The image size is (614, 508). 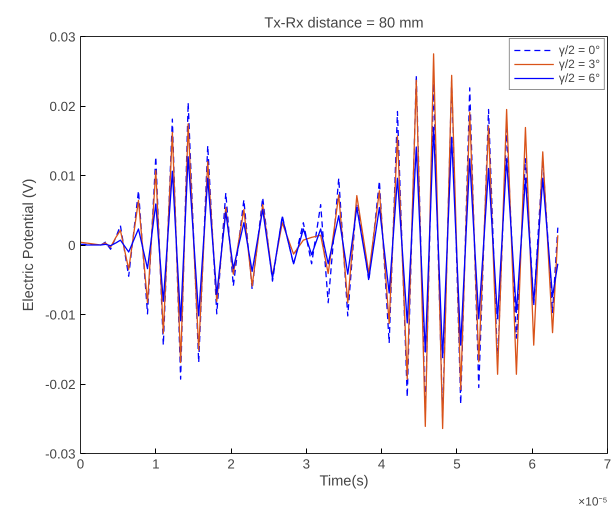 I want to click on x-tick-label: 3, so click(x=306, y=464).